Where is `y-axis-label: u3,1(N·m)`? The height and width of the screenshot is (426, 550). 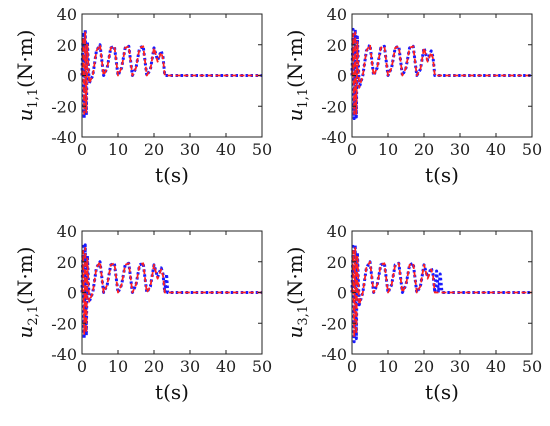 y-axis-label: u3,1(N·m) is located at coordinates (297, 292).